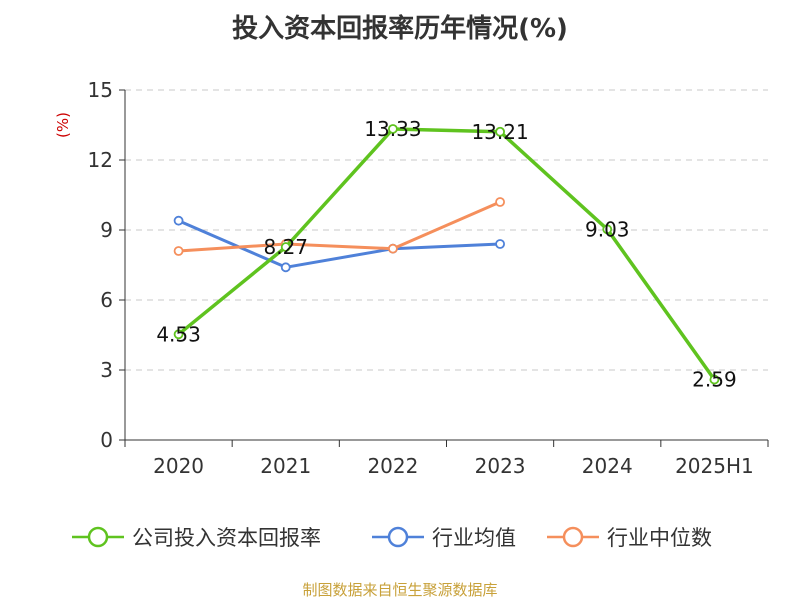  Describe the element at coordinates (474, 538) in the screenshot. I see `legend-label: 行业均值` at that location.